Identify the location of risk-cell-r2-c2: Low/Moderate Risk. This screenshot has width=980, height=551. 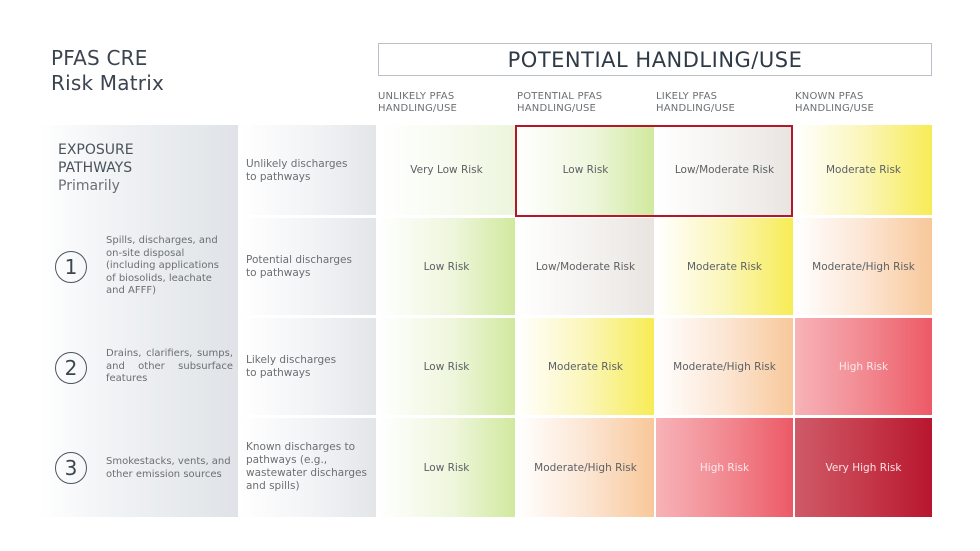
(585, 266).